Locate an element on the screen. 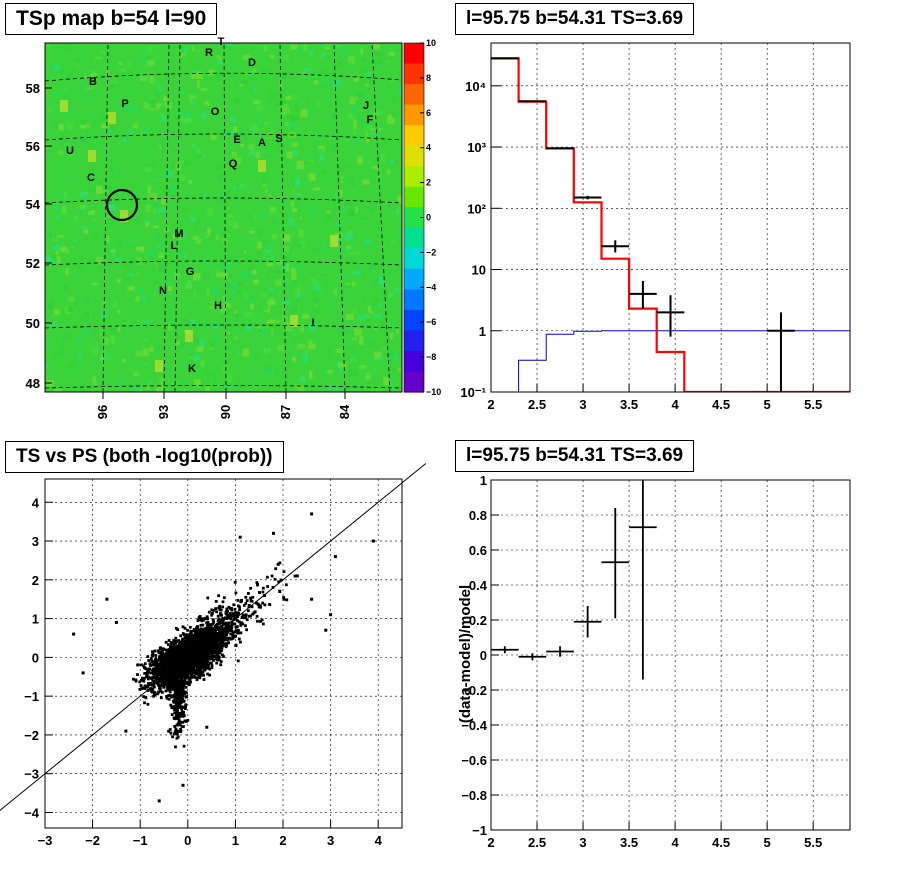 Image resolution: width=898 pixels, height=875 pixels. residual-y-tick-label: −0.6 is located at coordinates (474, 760).